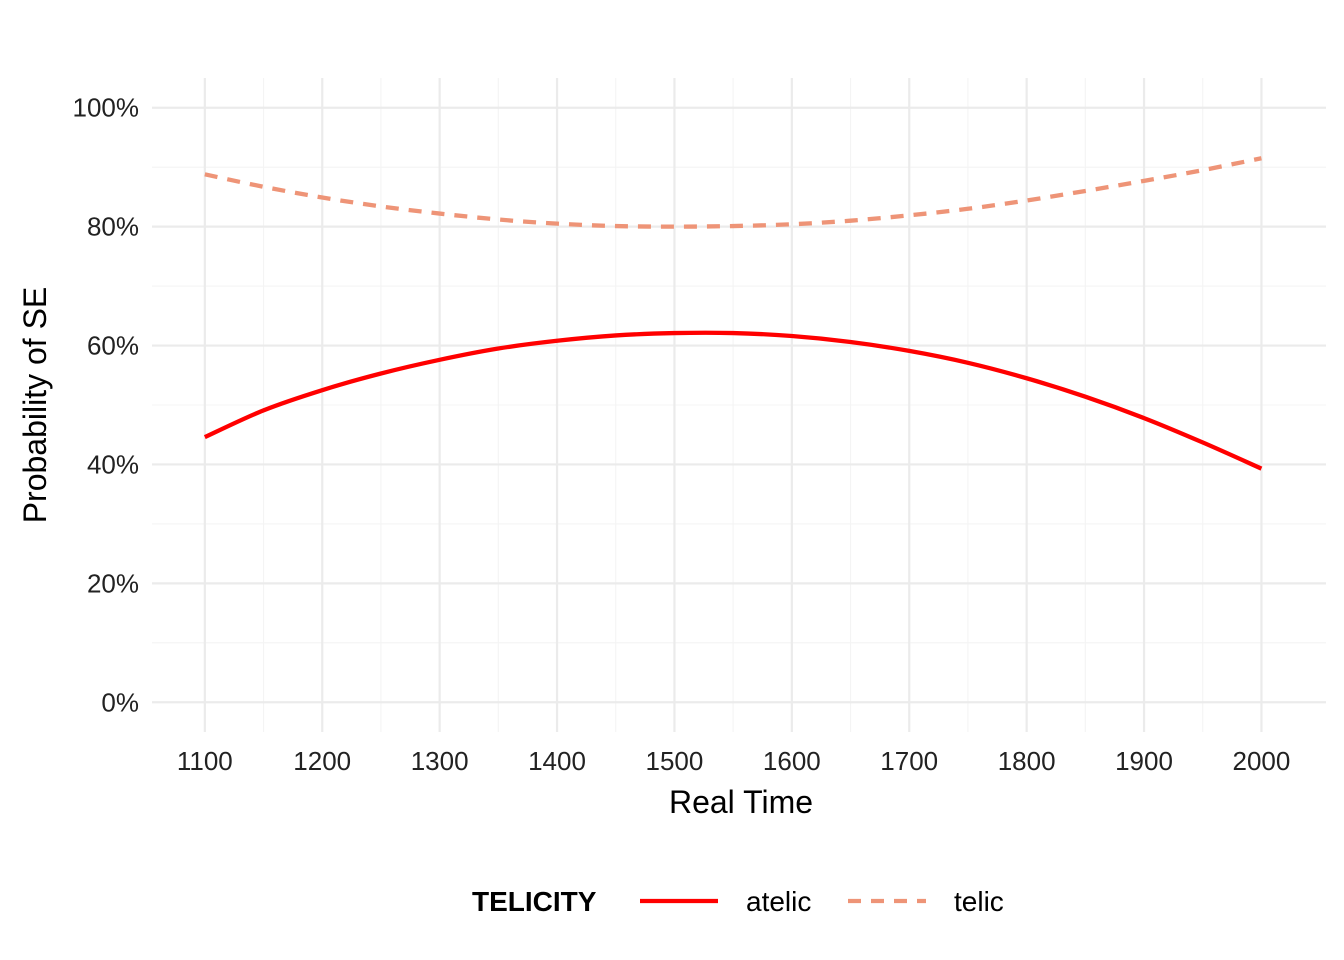  What do you see at coordinates (322, 761) in the screenshot?
I see `x-tick-label: 1200` at bounding box center [322, 761].